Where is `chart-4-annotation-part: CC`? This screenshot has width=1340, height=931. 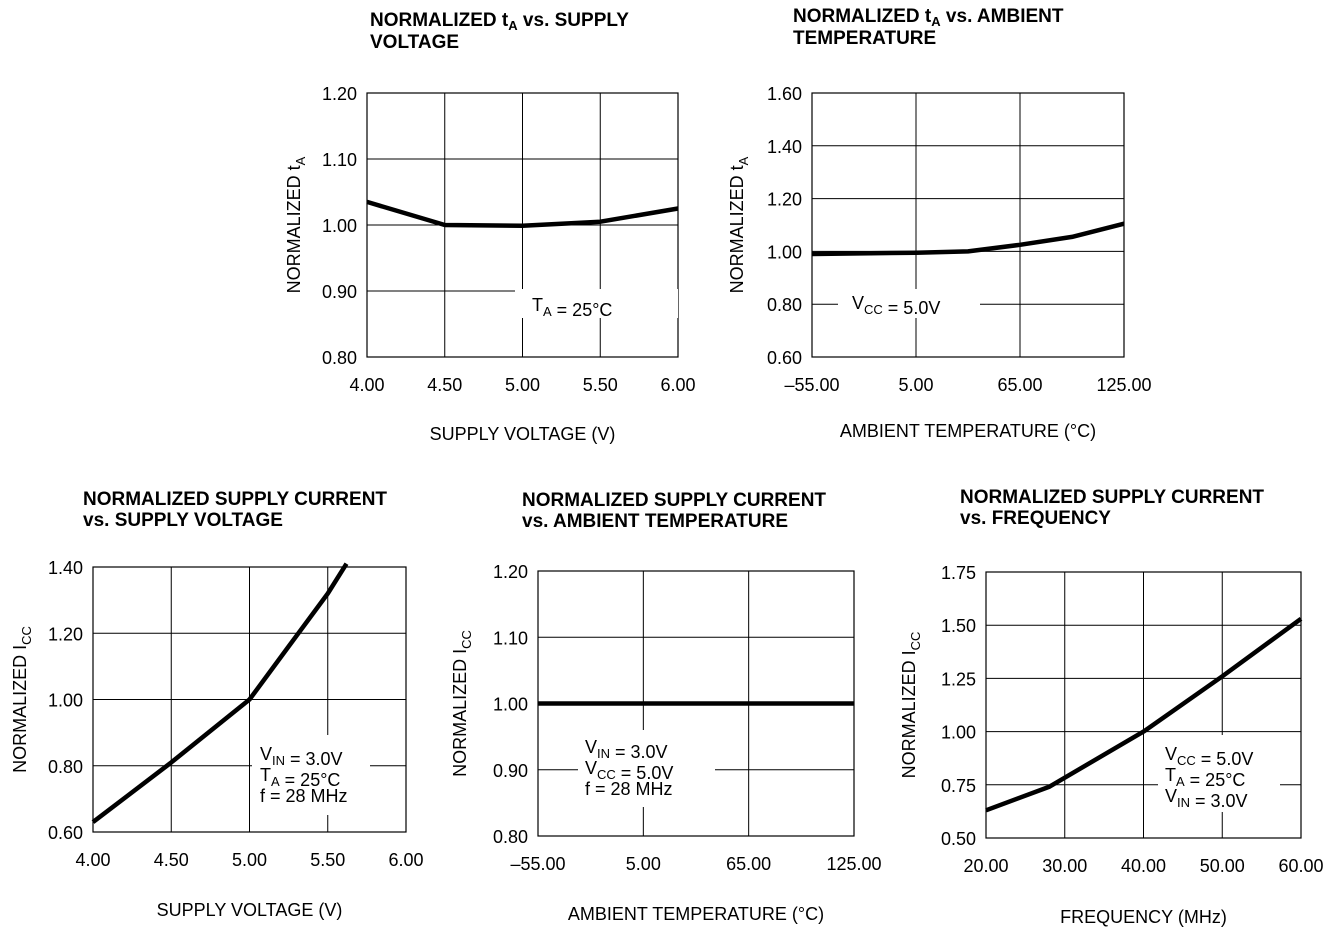 chart-4-annotation-part: CC is located at coordinates (606, 774).